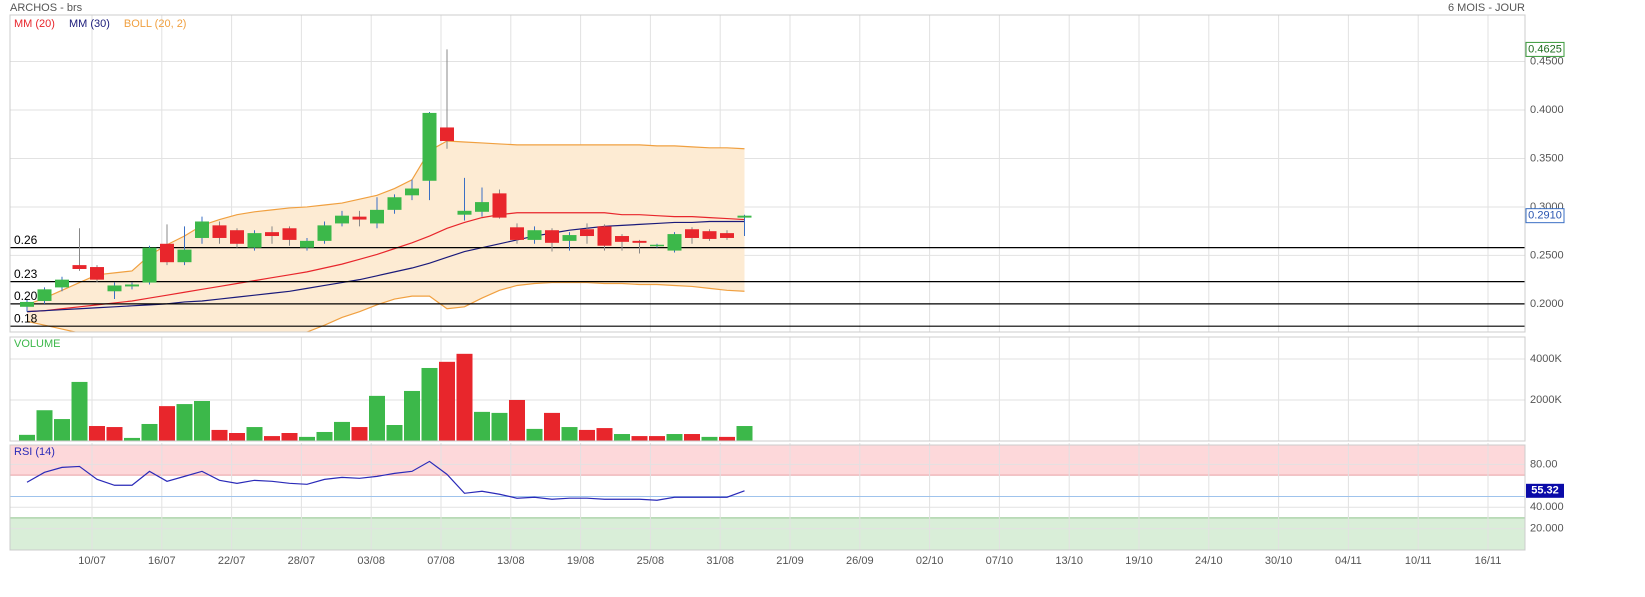 Image resolution: width=1645 pixels, height=597 pixels. I want to click on rsi-line, so click(385, 480).